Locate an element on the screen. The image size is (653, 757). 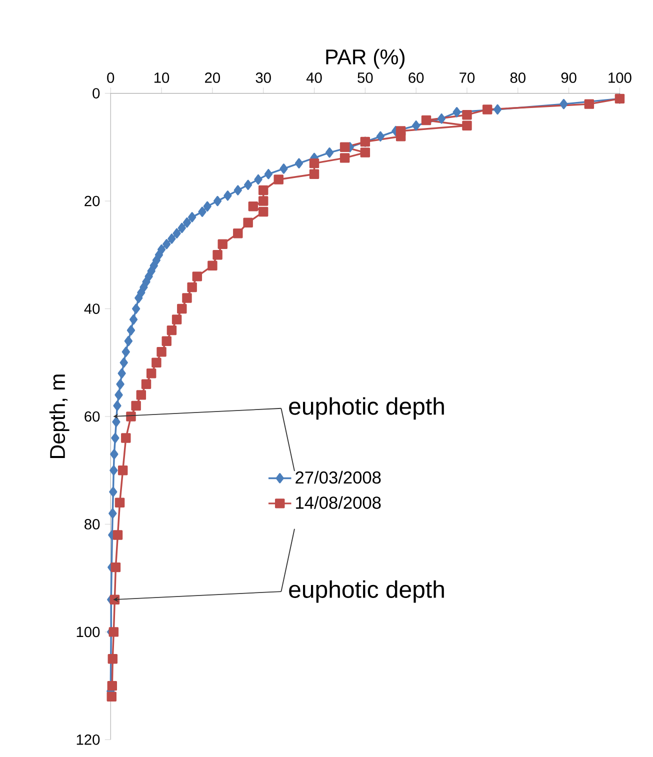
x-tick-label: 40 is located at coordinates (314, 77).